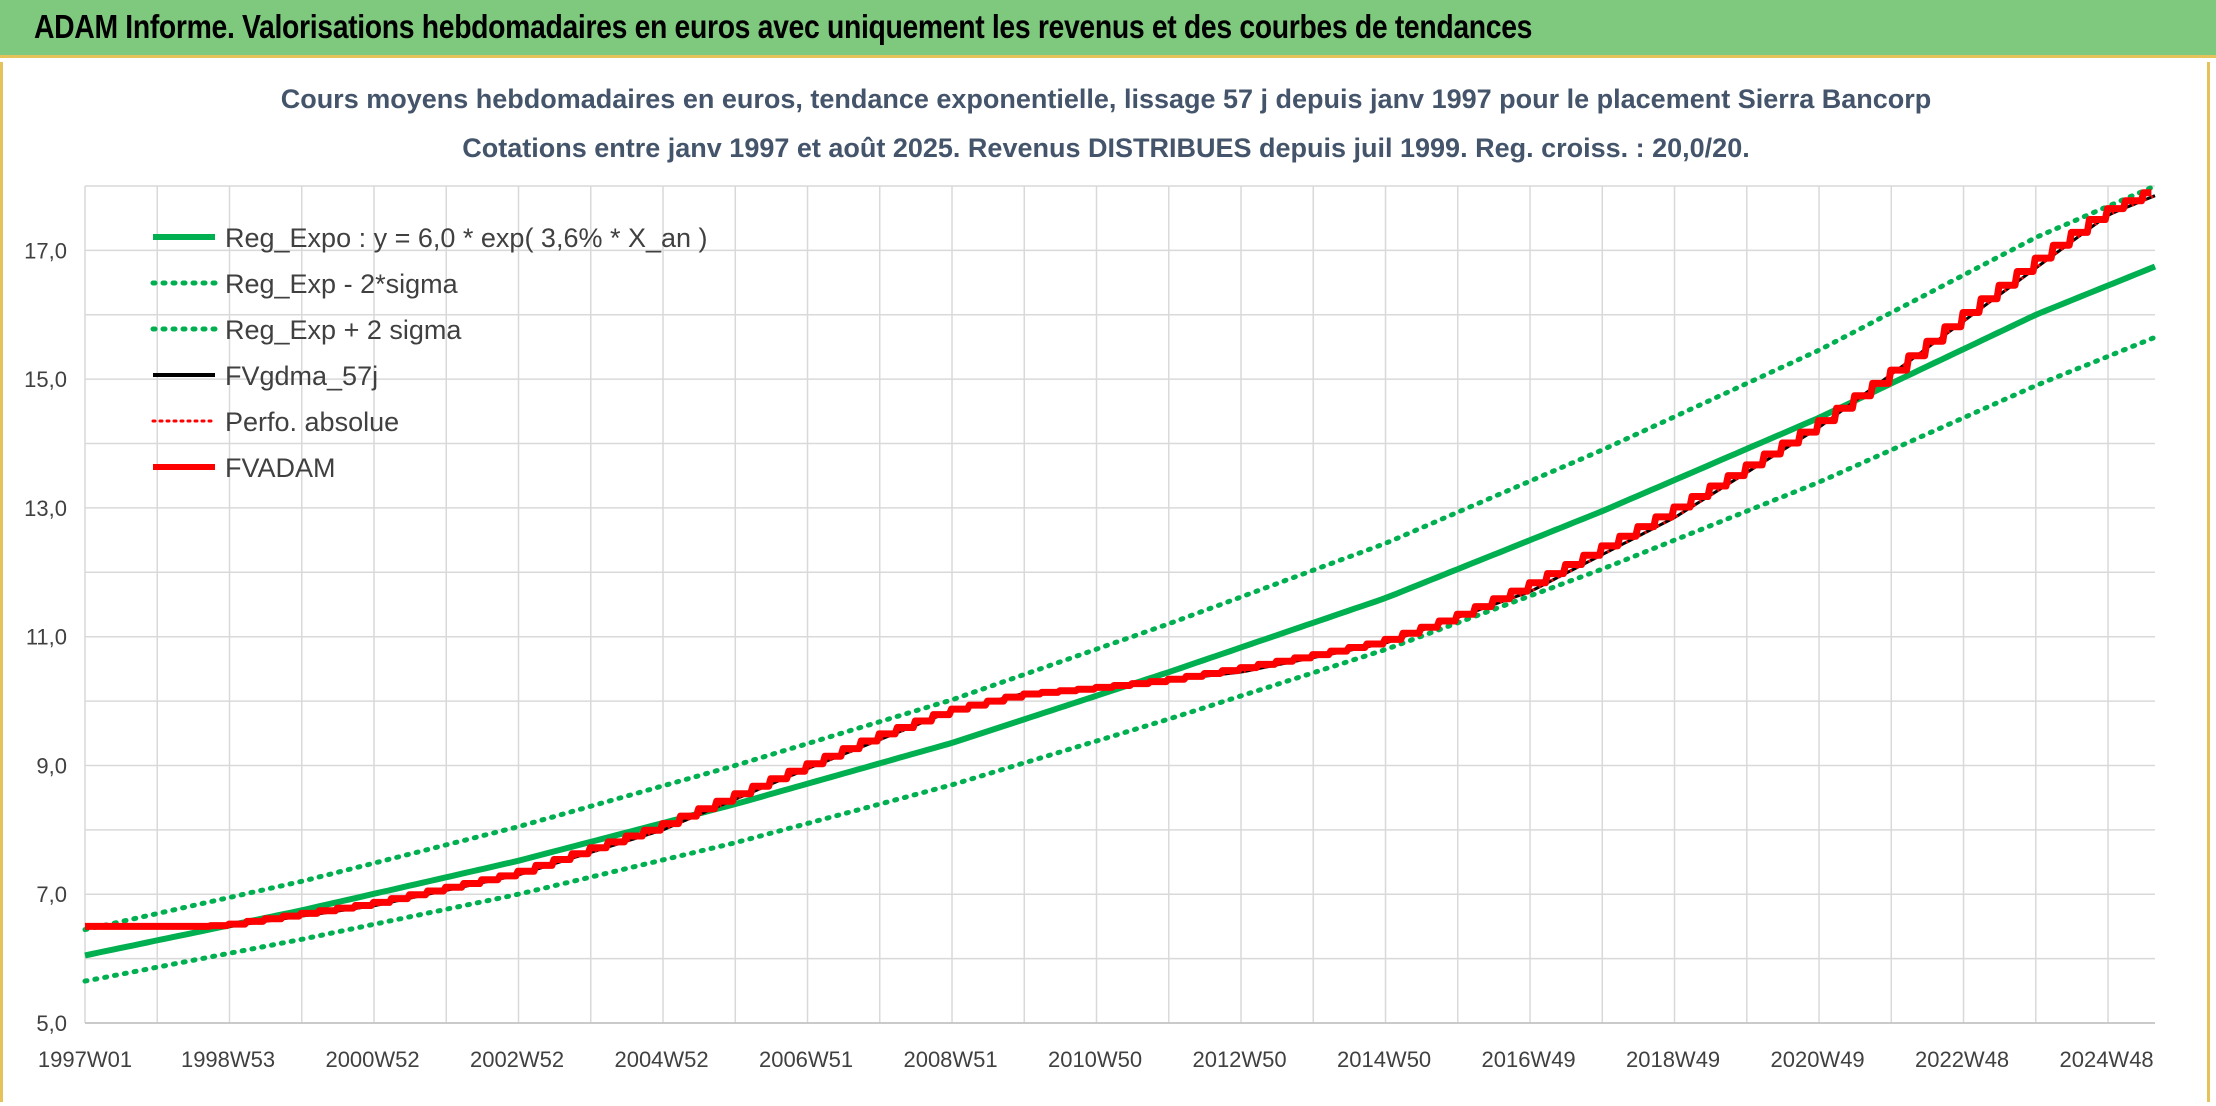 The image size is (2216, 1106). Describe the element at coordinates (950, 1059) in the screenshot. I see `x-tick-label: 2008W51` at that location.